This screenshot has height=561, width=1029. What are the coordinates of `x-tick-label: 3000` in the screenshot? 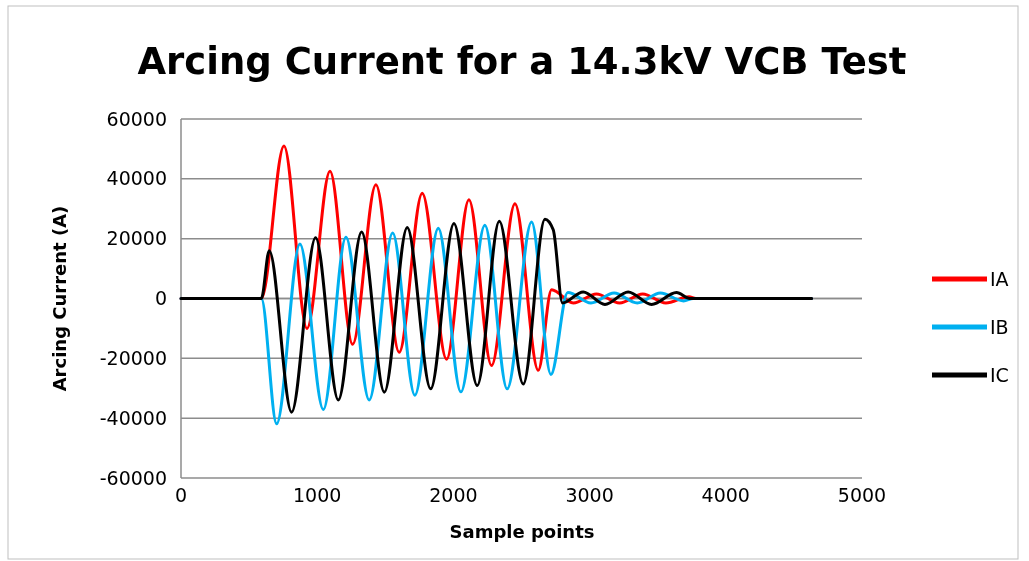 It's located at (589, 495).